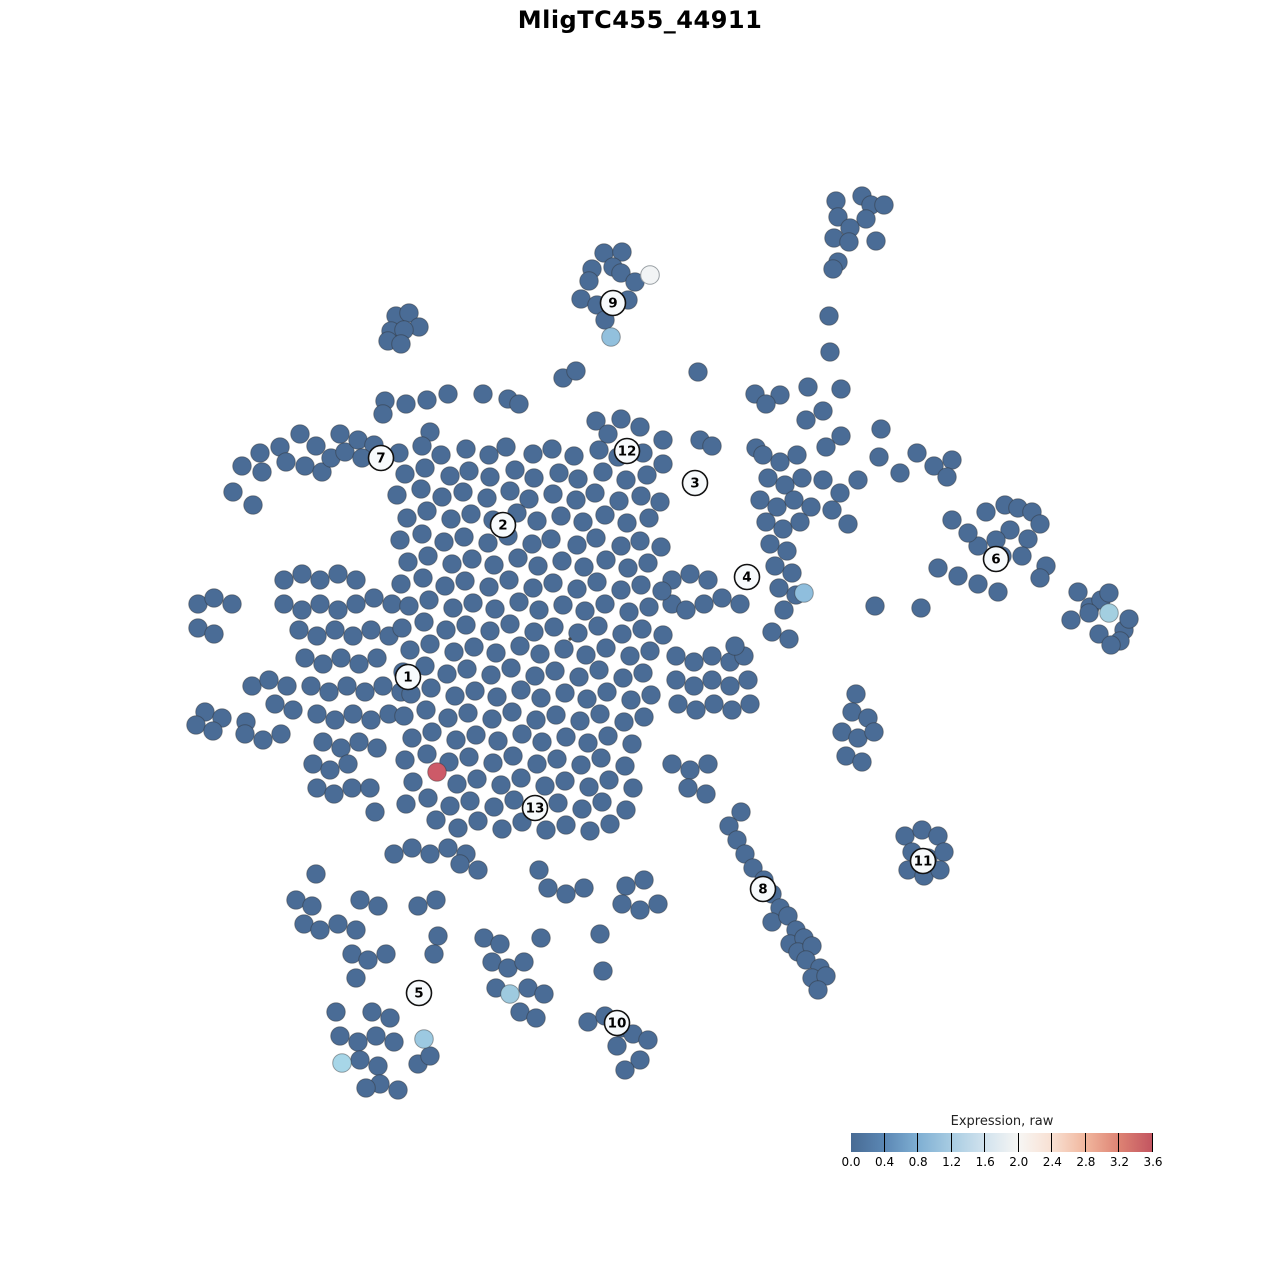 The height and width of the screenshot is (1280, 1280). What do you see at coordinates (762, 890) in the screenshot?
I see `cluster-label-8: 8` at bounding box center [762, 890].